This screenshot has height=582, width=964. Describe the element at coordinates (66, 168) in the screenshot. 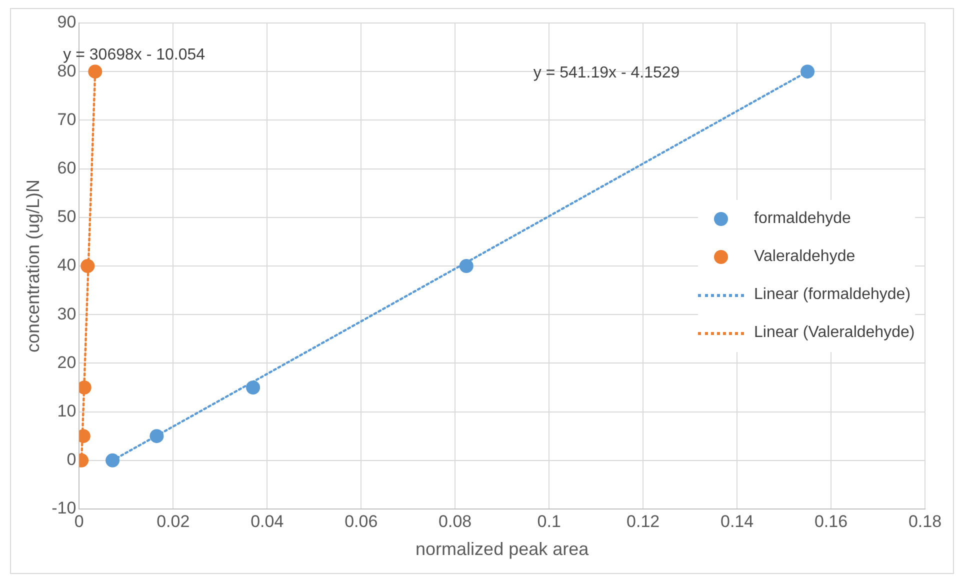

I see `y-tick-label: 60` at that location.